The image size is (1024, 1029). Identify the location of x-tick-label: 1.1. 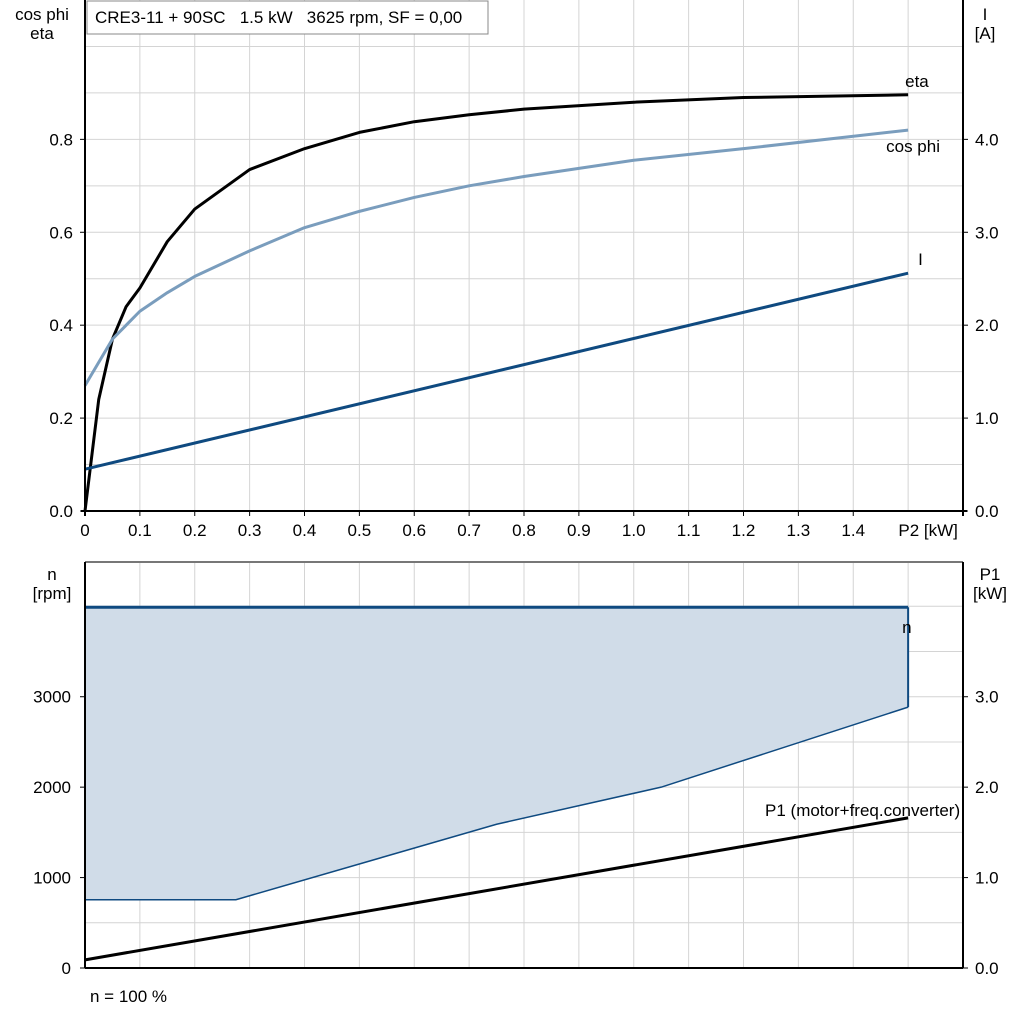
(689, 530).